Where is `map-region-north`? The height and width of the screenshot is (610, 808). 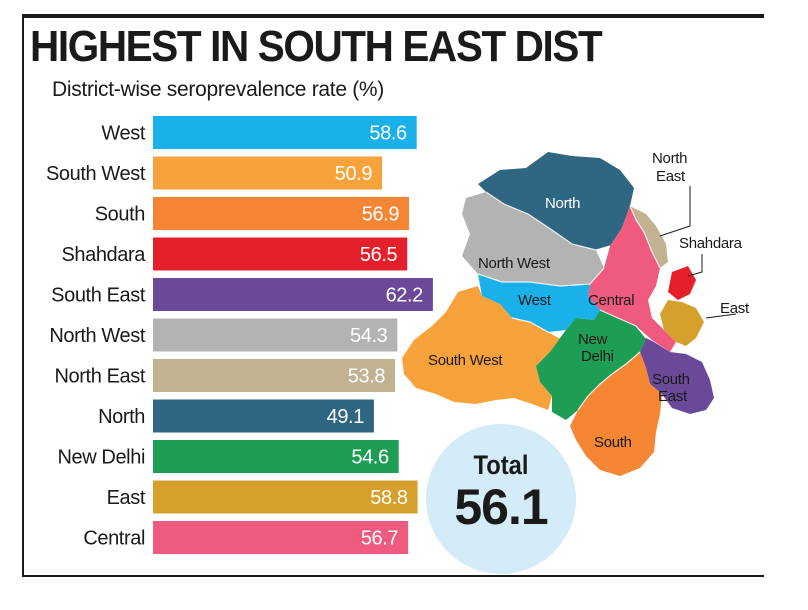
map-region-north is located at coordinates (556, 201).